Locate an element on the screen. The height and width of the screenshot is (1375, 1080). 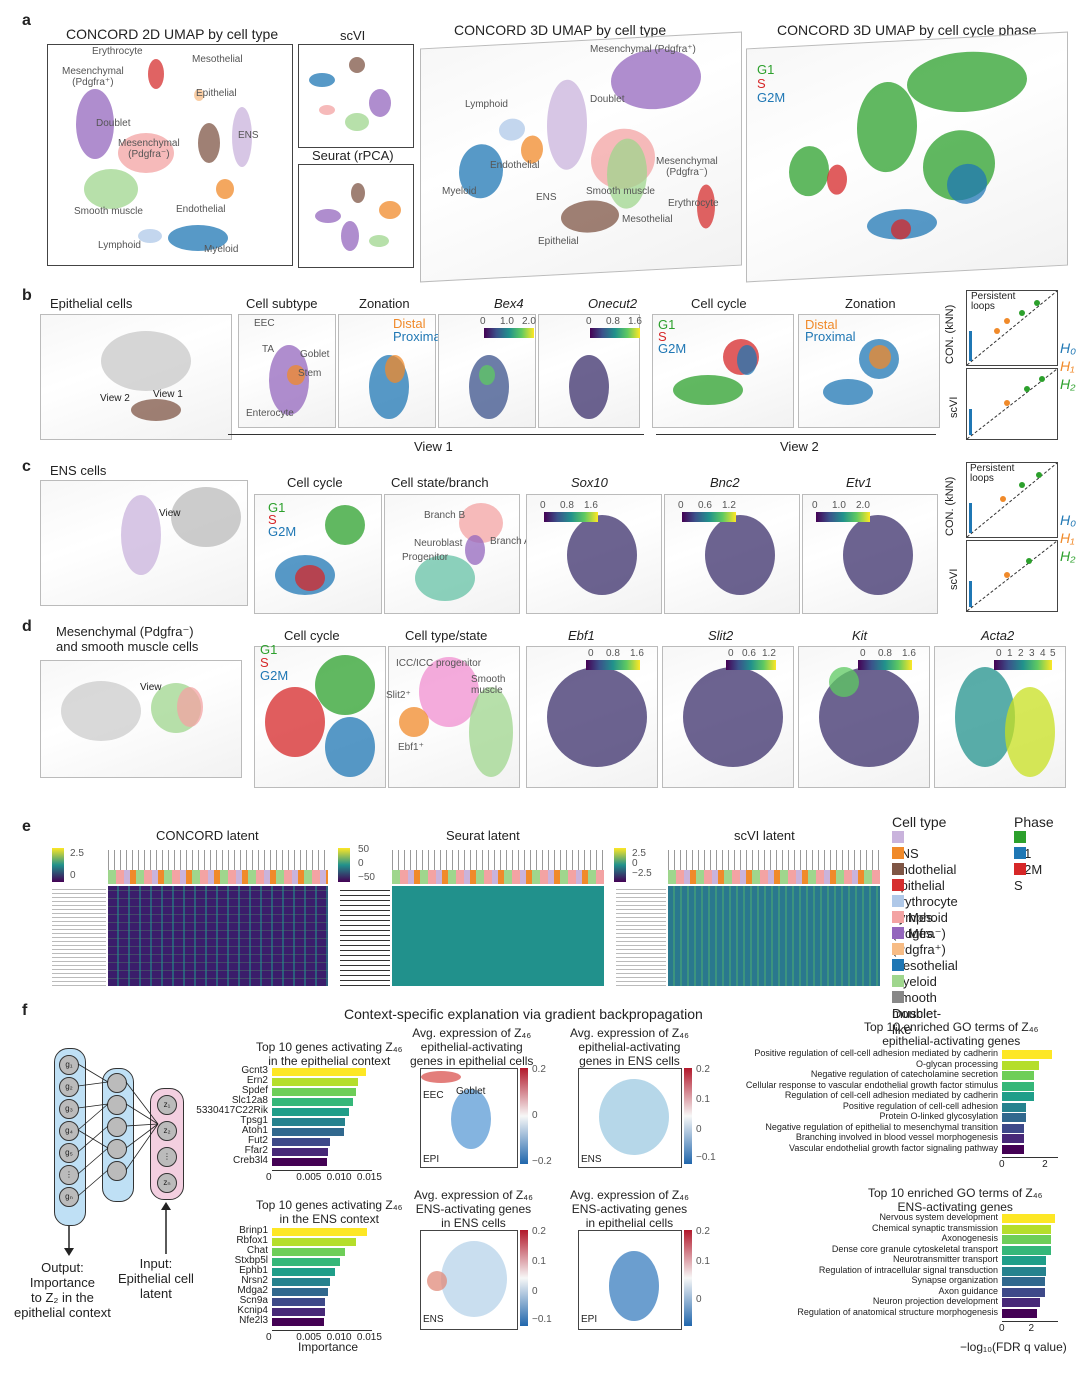
e-cb1-t1: 0 is located at coordinates (73, 875).